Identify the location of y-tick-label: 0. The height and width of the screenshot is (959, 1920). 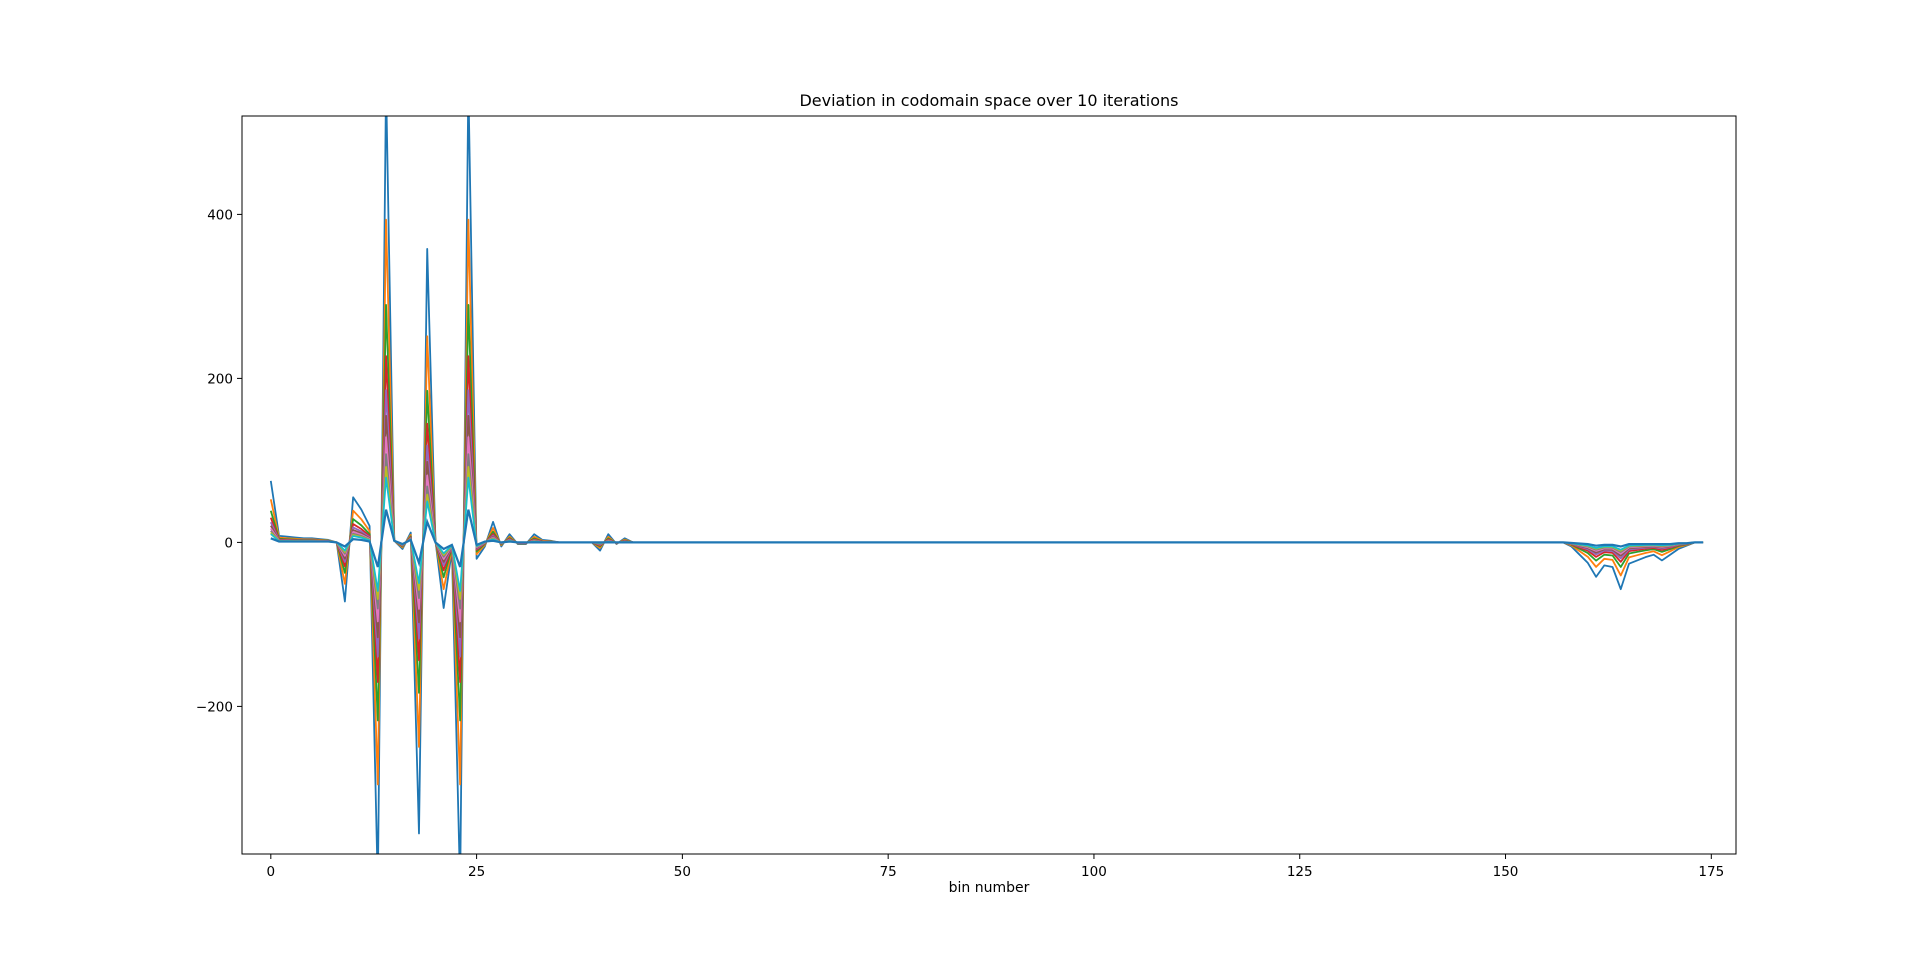
(228, 543).